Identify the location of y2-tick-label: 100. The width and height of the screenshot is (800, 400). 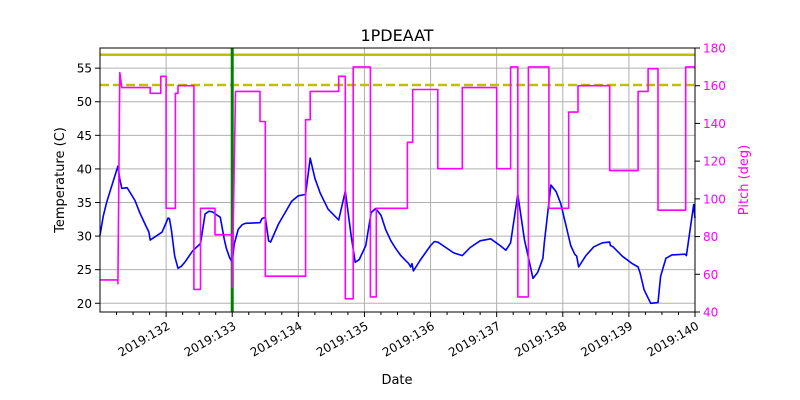
(714, 199).